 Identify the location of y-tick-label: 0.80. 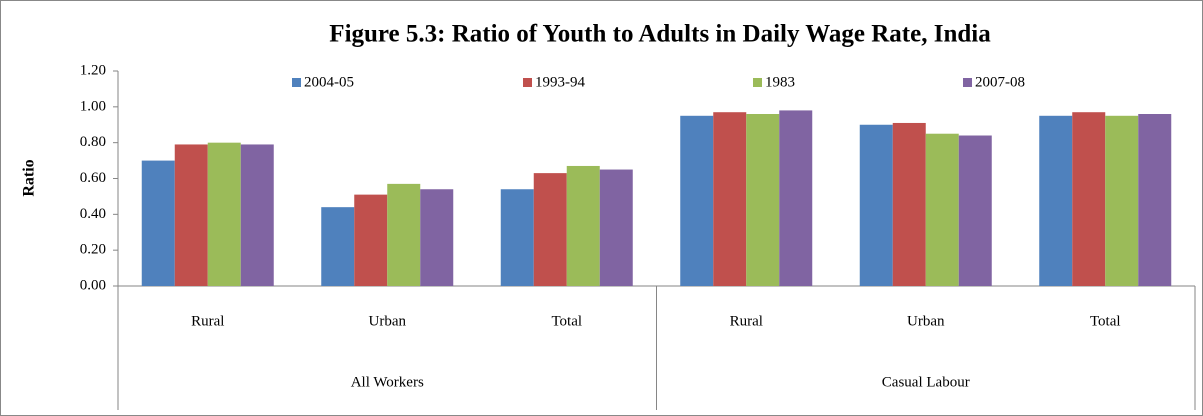
(93, 142).